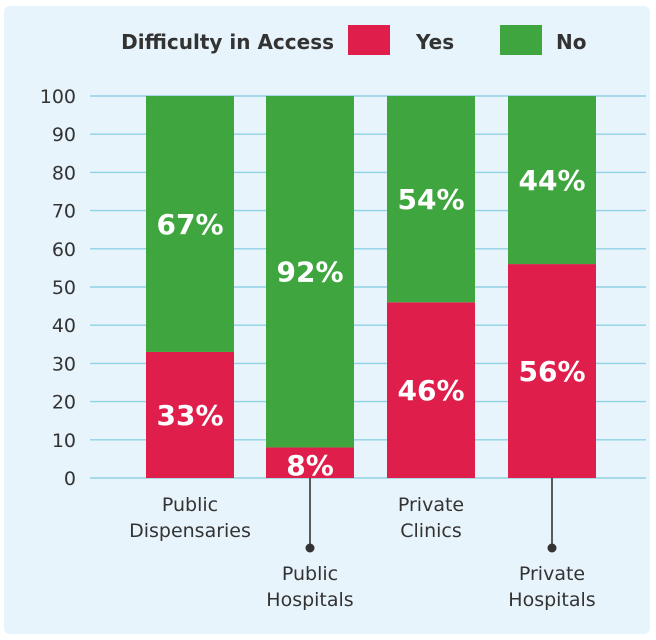 The height and width of the screenshot is (640, 656). Describe the element at coordinates (64, 288) in the screenshot. I see `y-tick-label: 50` at that location.